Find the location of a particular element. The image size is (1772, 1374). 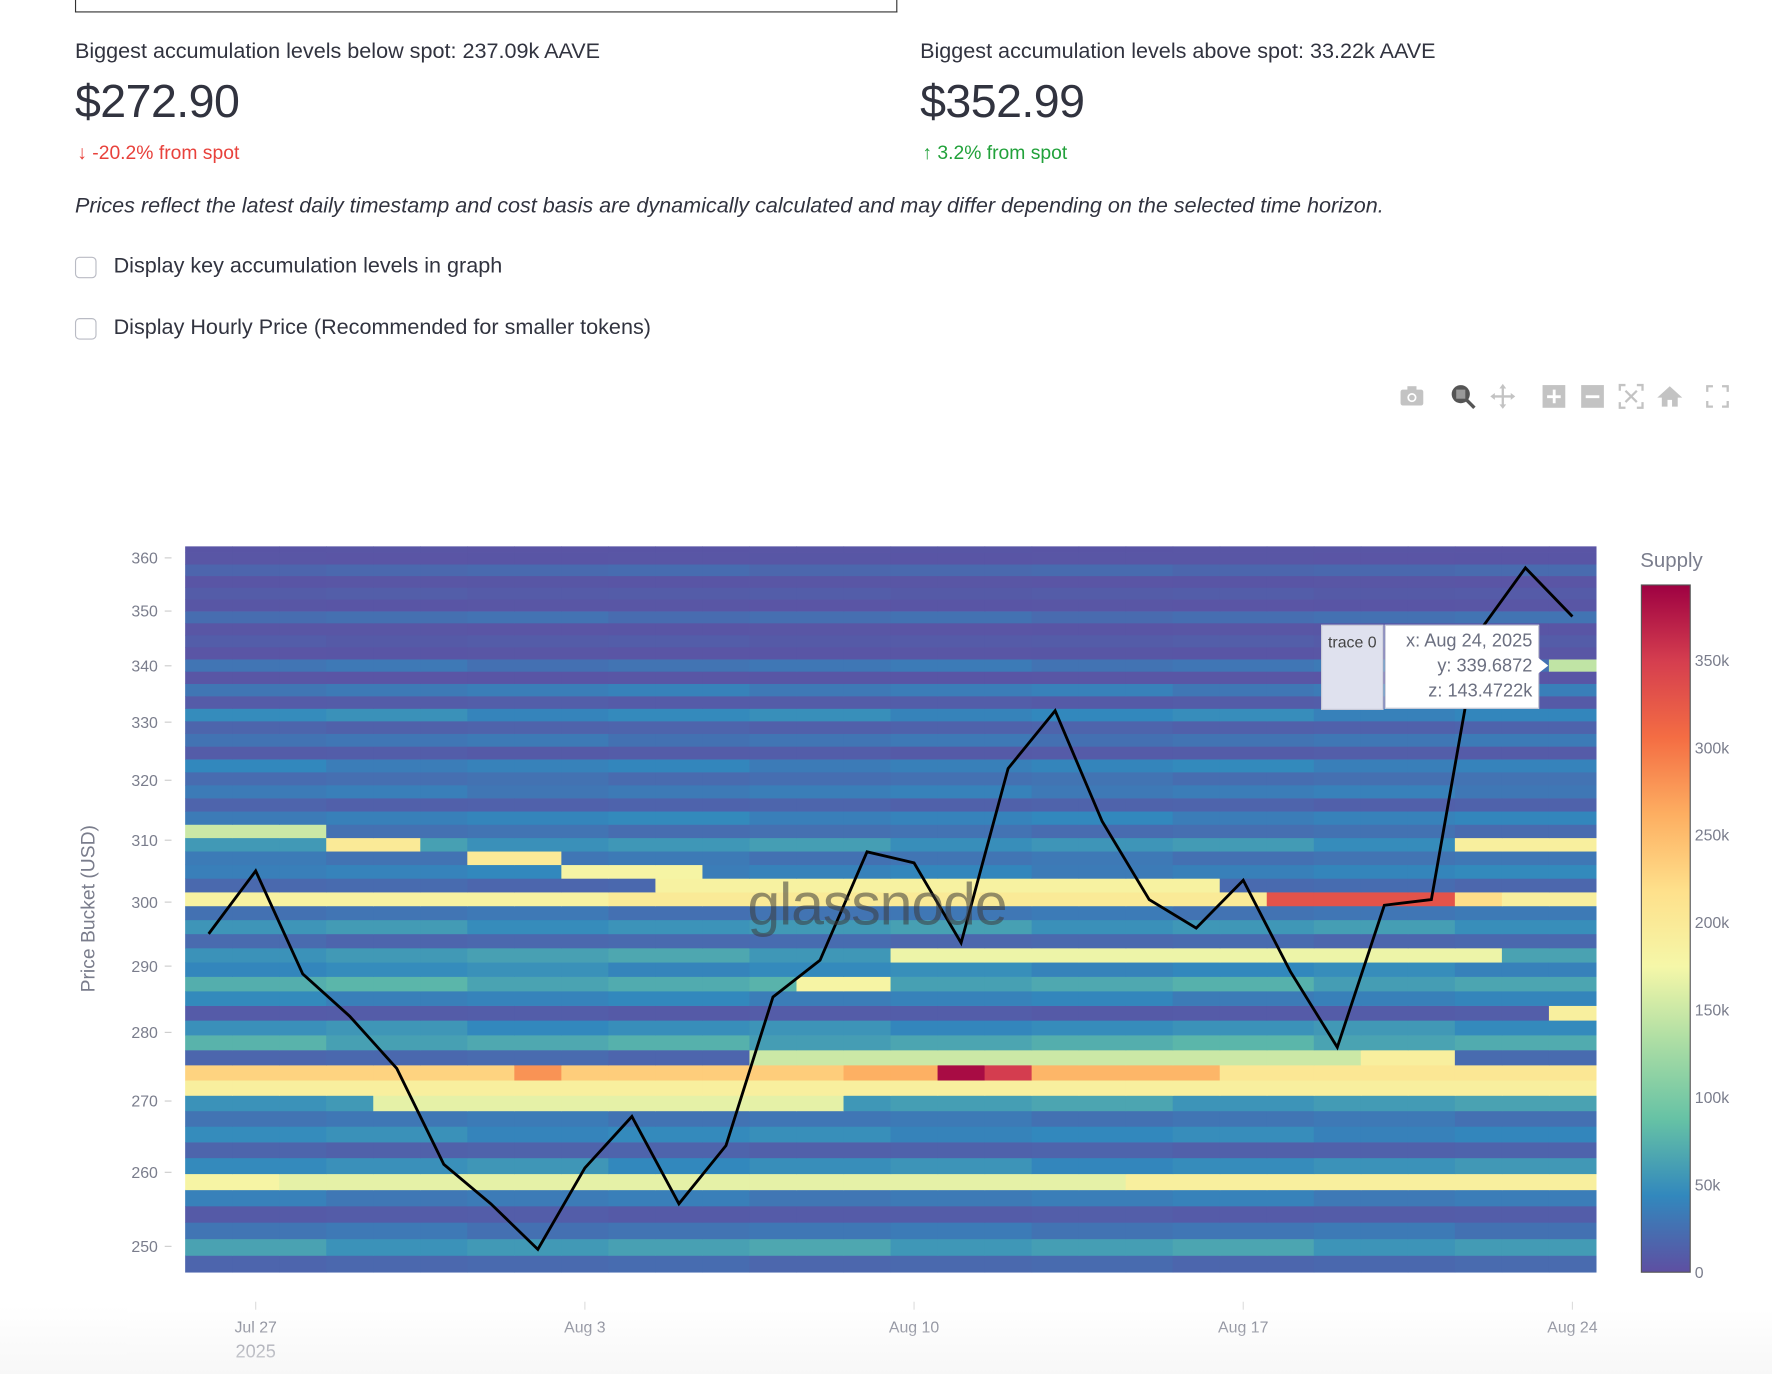

autoscale-icon is located at coordinates (1631, 396).